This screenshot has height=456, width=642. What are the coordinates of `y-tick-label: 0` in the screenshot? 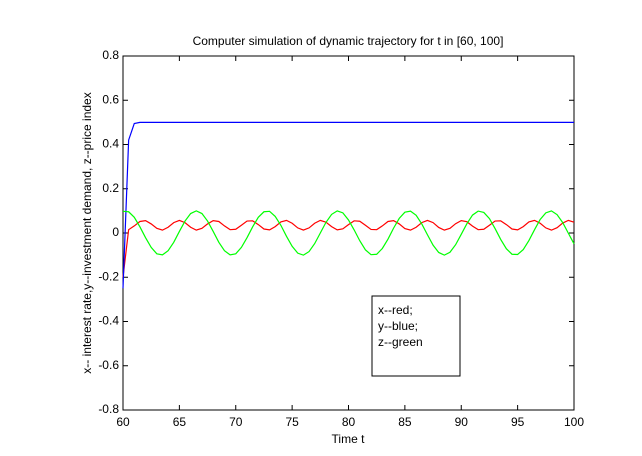 It's located at (115, 232).